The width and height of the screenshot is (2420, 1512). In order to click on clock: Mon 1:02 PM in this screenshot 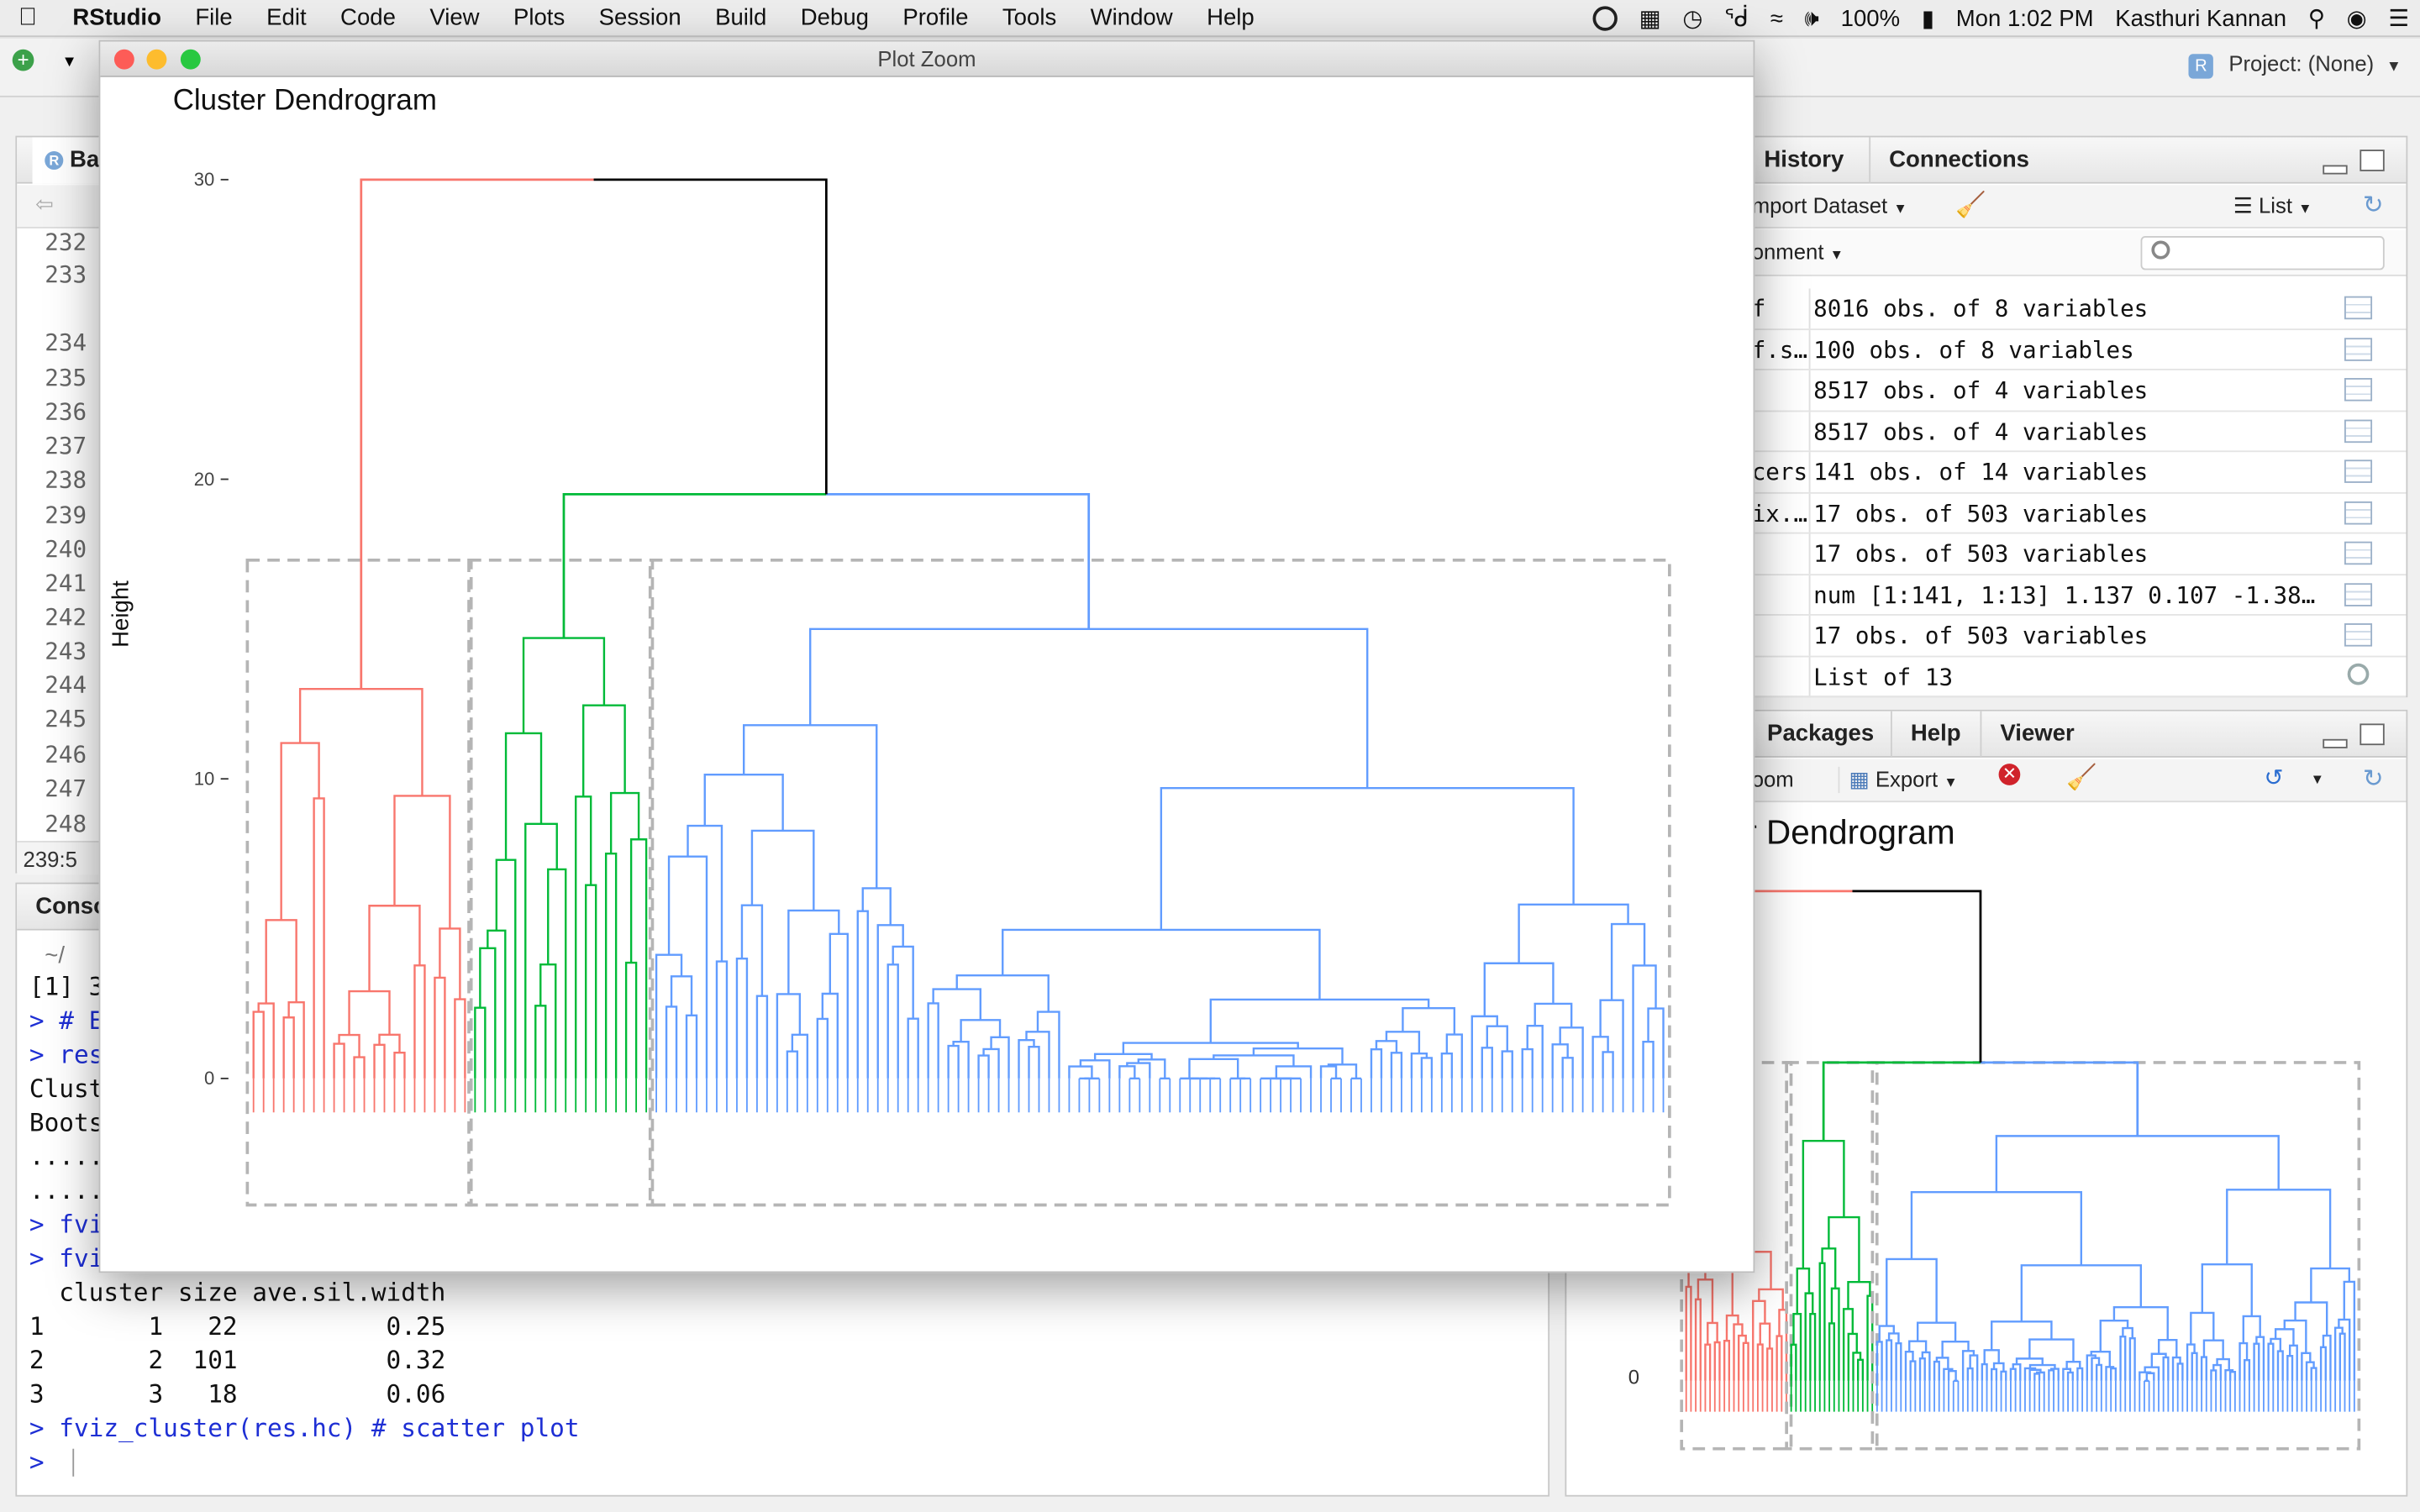, I will do `click(2025, 18)`.